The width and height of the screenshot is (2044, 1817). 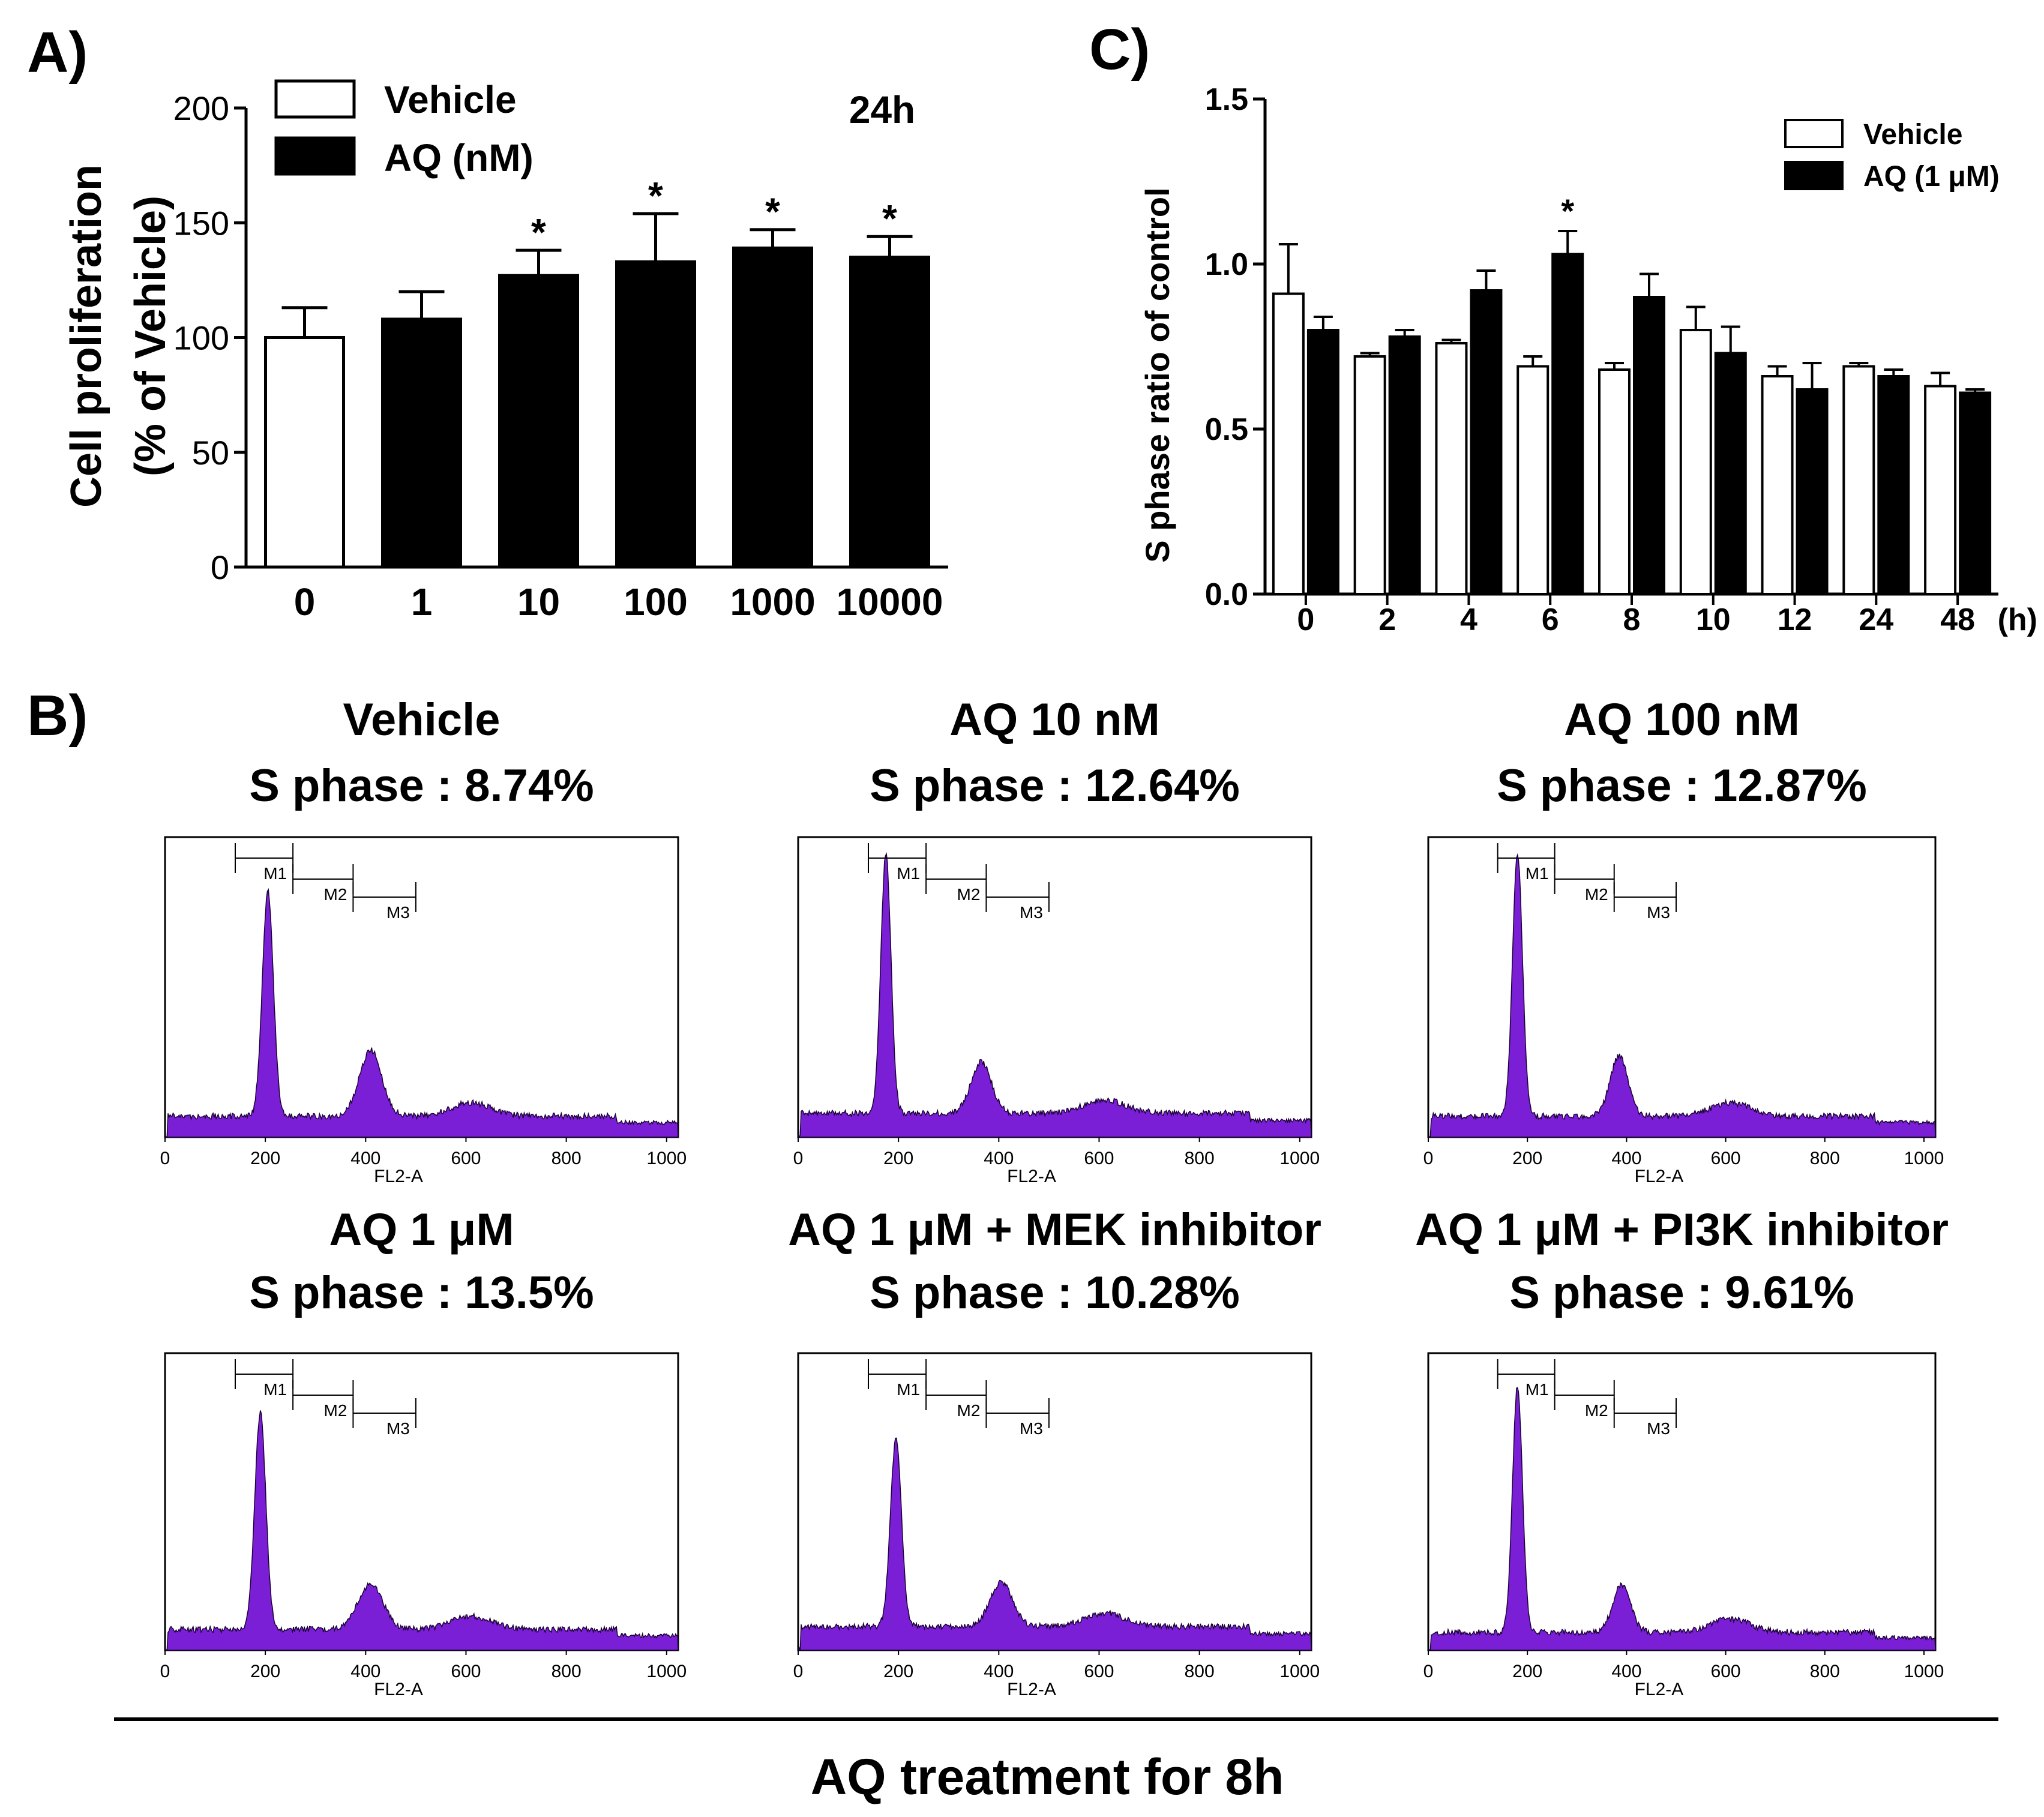 I want to click on histogram-s-phase: S phase : 10.28%, so click(x=1055, y=1293).